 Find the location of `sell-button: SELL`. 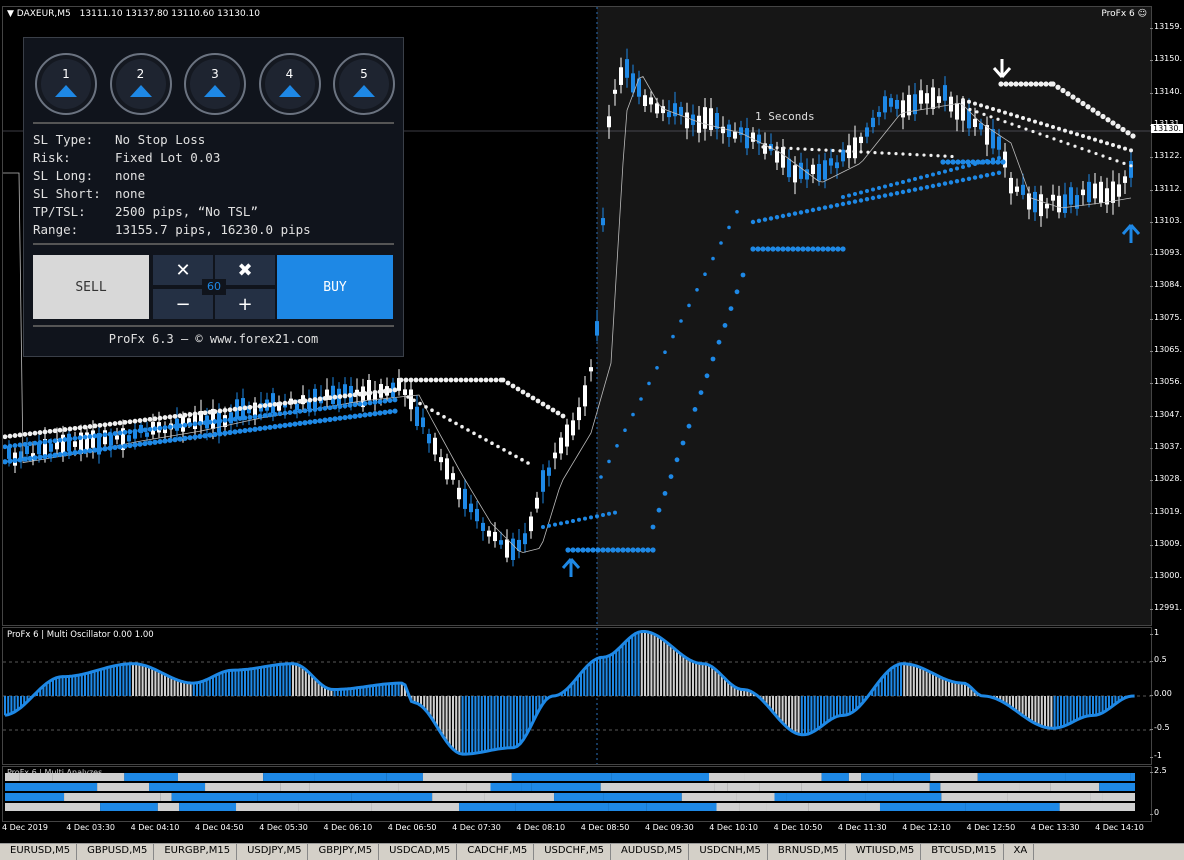

sell-button: SELL is located at coordinates (91, 287).